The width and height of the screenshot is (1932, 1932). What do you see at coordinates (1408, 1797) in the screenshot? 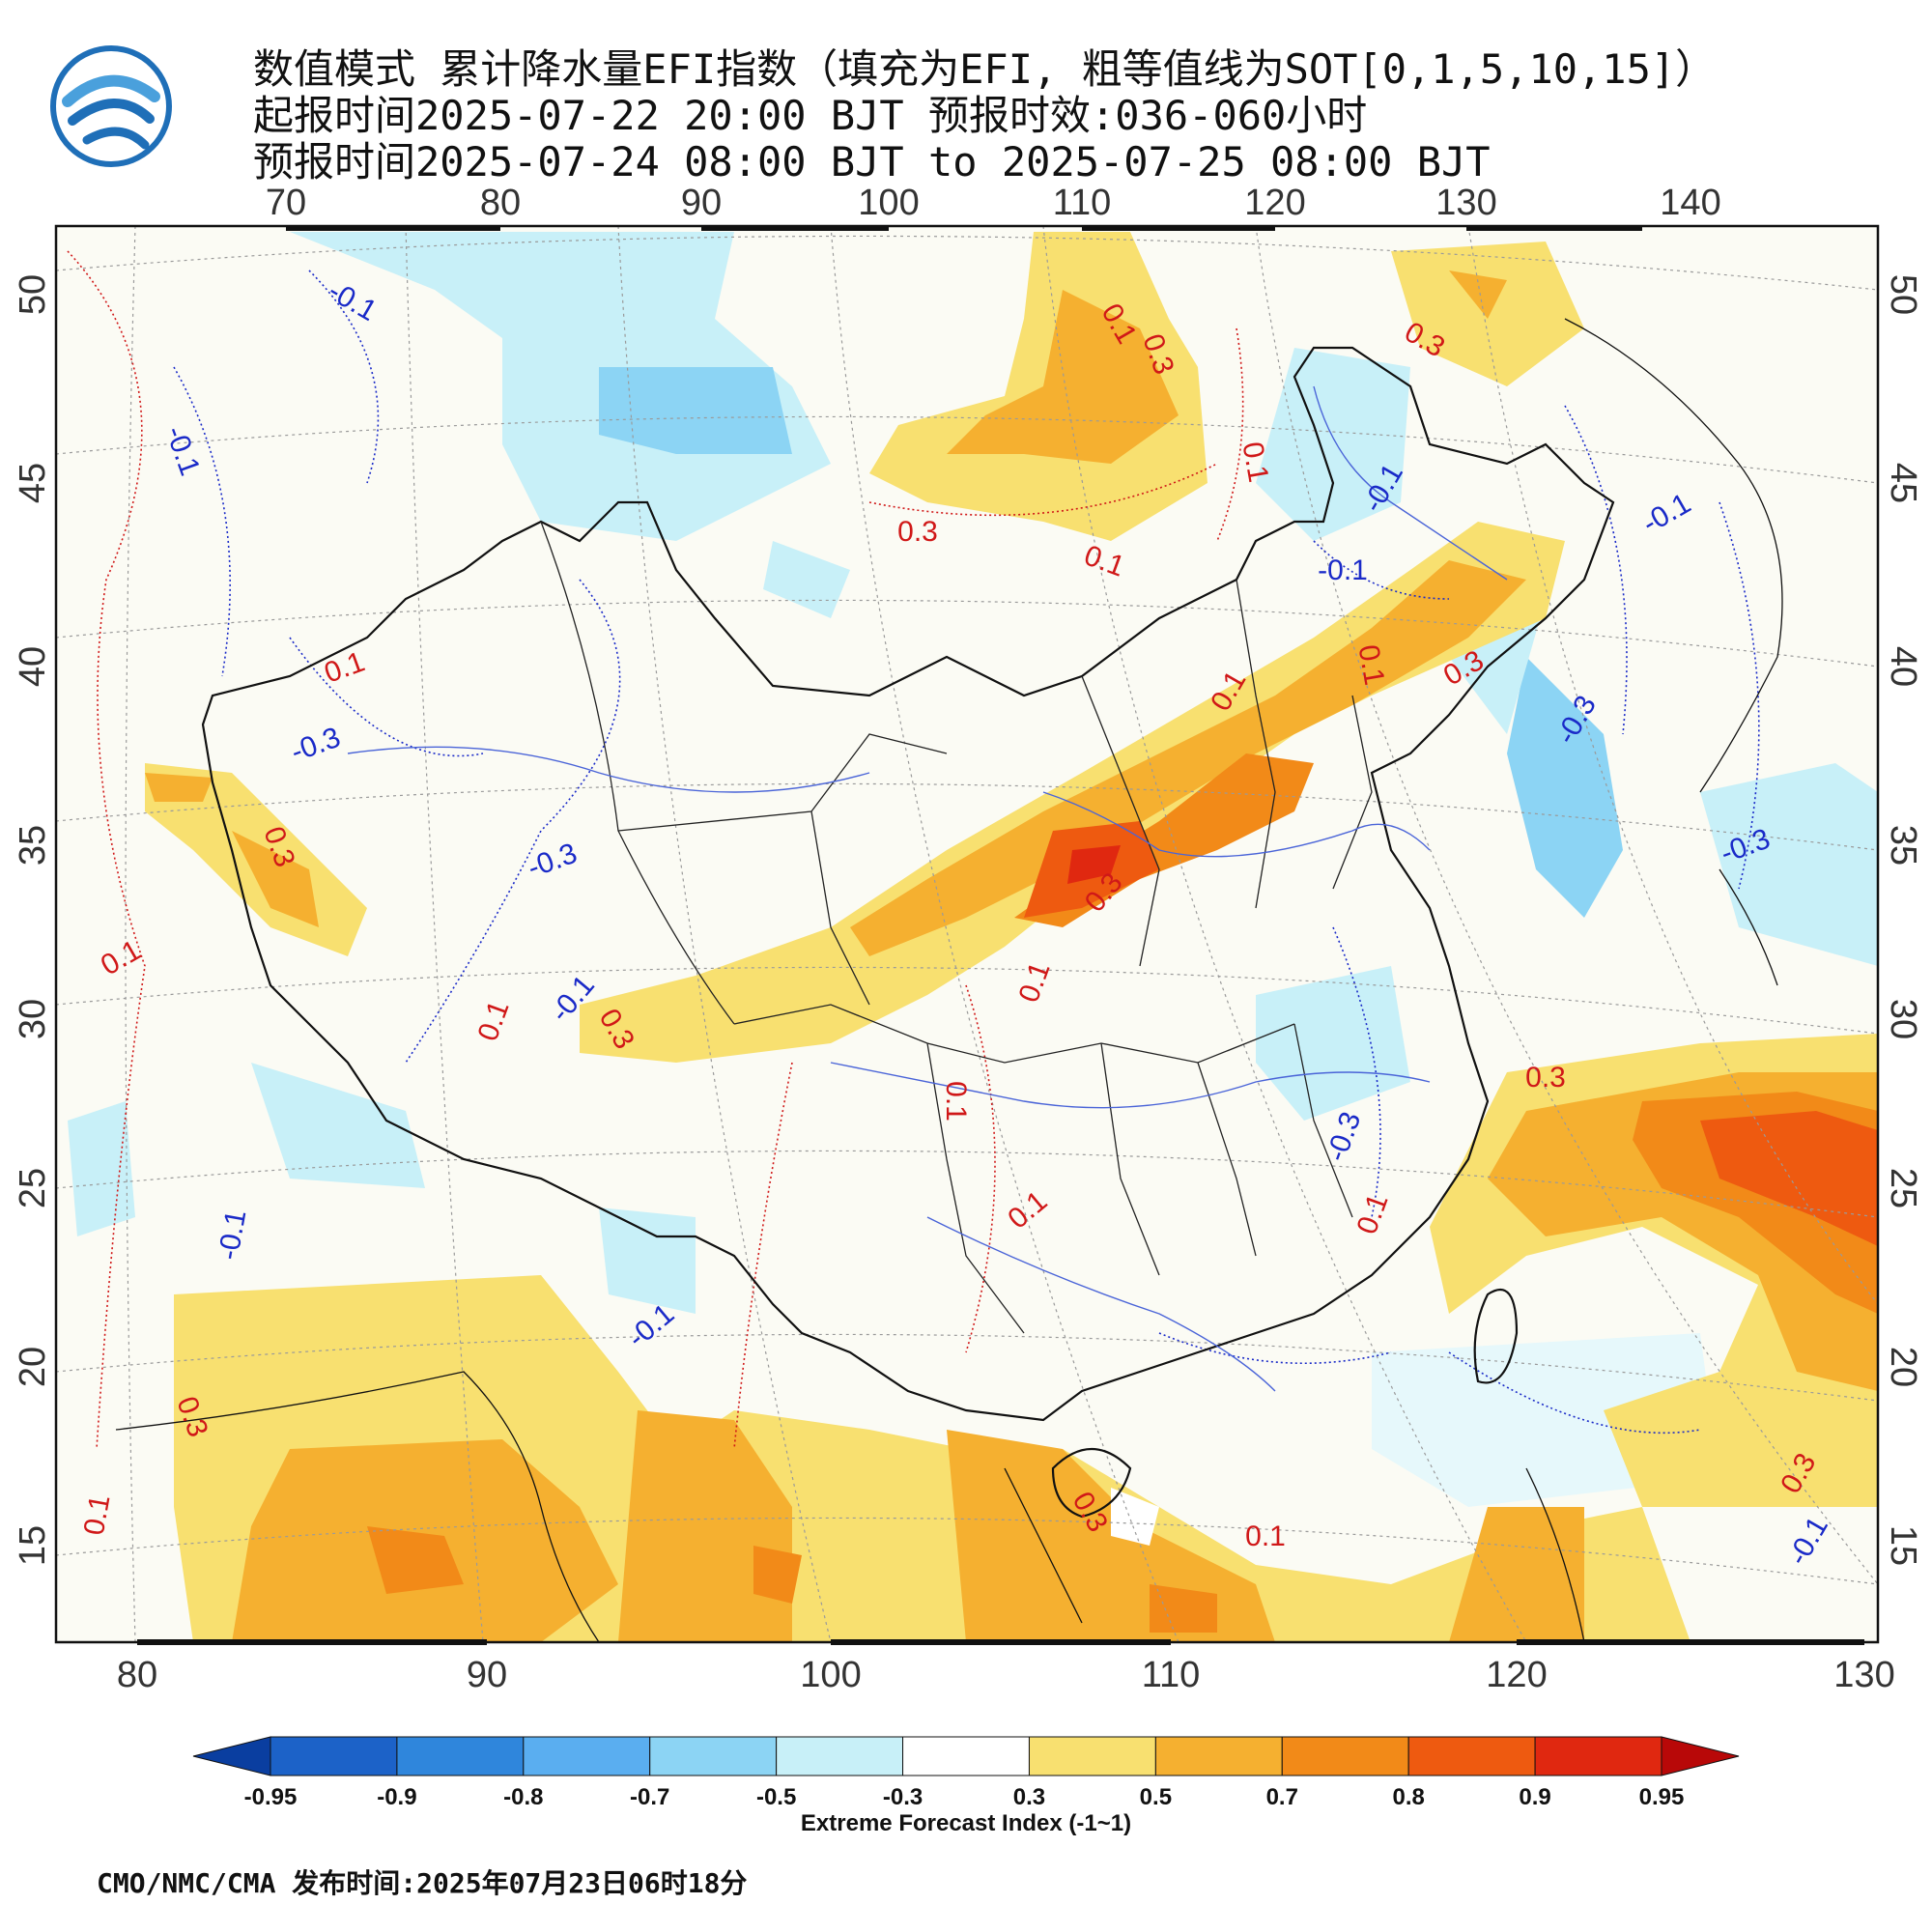
I see `colorbar-tick-label: 0.8` at bounding box center [1408, 1797].